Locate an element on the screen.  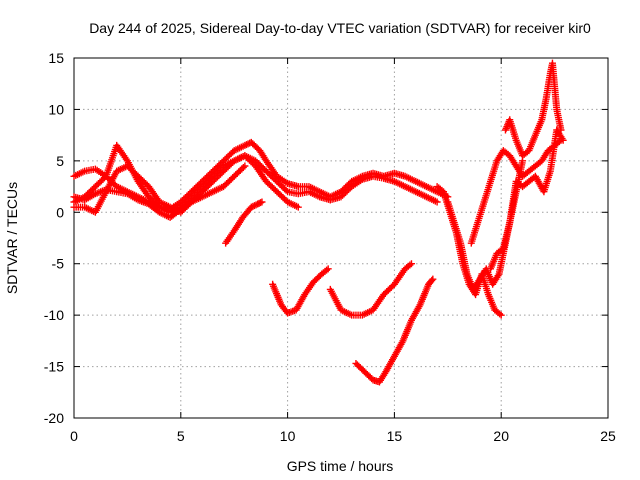
y-tick-label: -5 is located at coordinates (58, 264).